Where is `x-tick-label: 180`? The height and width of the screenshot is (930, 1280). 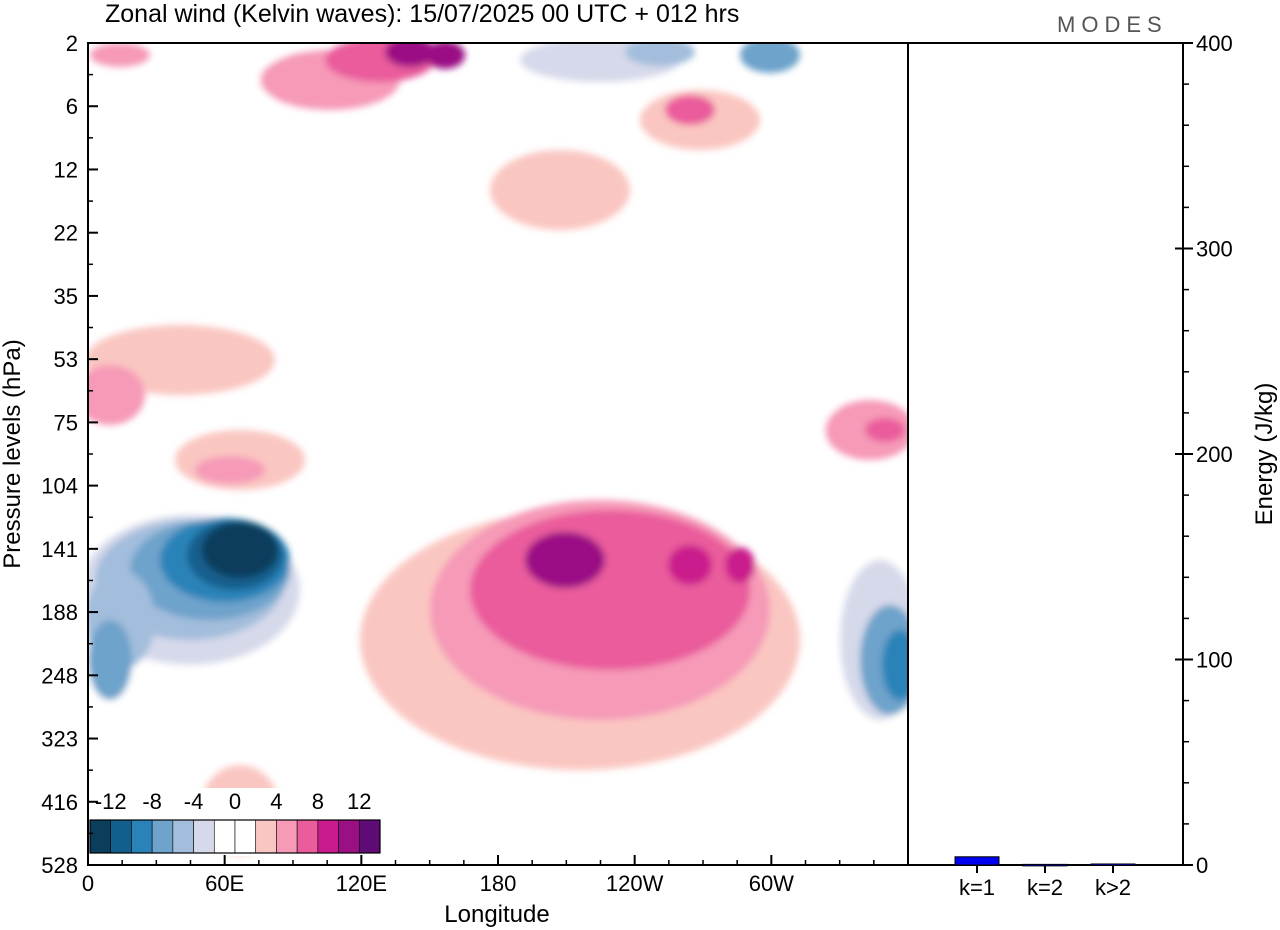 x-tick-label: 180 is located at coordinates (498, 883).